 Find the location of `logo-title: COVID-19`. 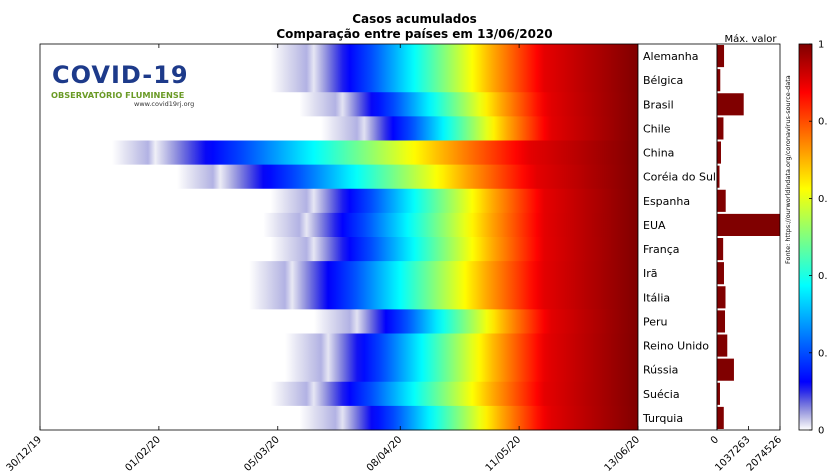

logo-title: COVID-19 is located at coordinates (120, 75).